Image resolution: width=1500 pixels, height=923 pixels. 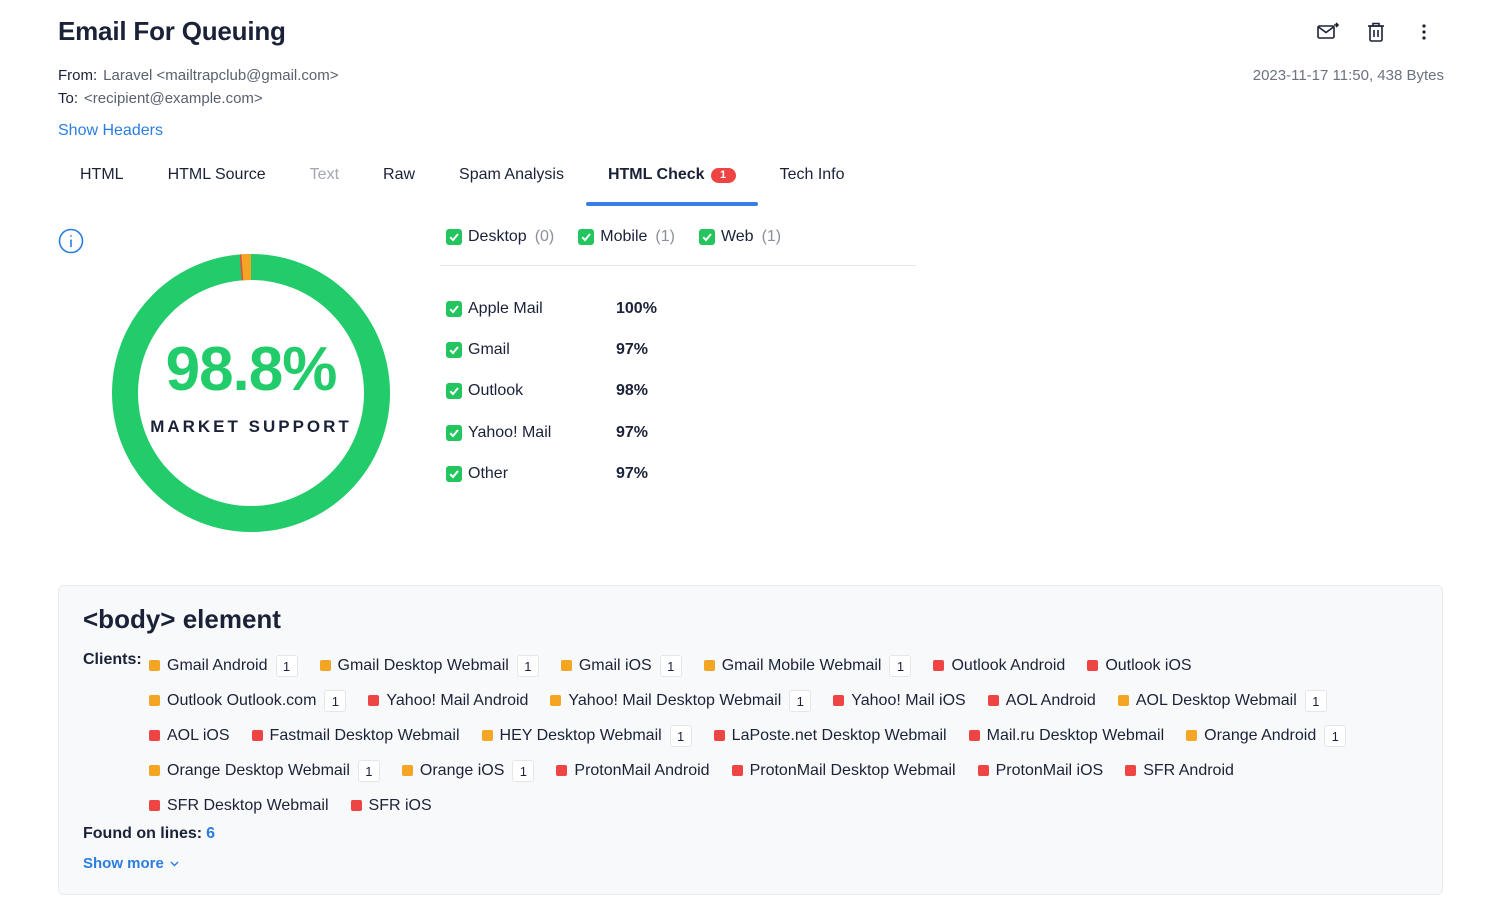 I want to click on chip-name: Yahoo! Mail iOS, so click(x=908, y=700).